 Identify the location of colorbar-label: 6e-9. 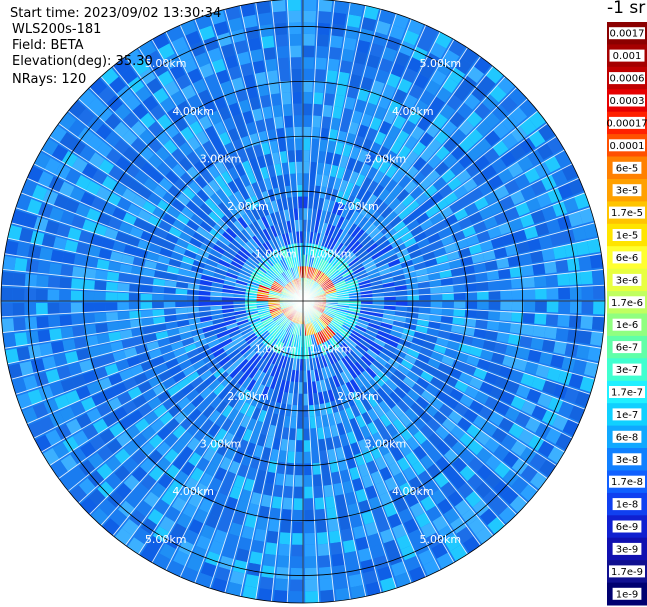
(627, 527).